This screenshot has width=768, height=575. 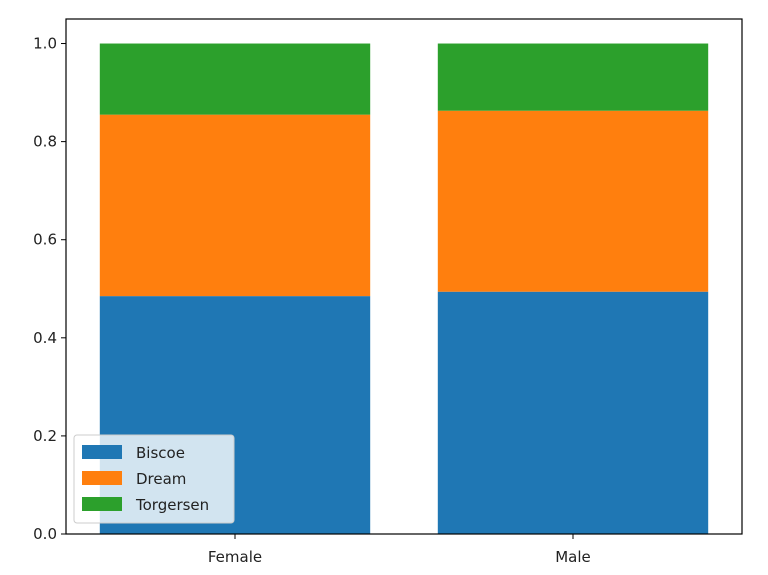 What do you see at coordinates (45, 142) in the screenshot?
I see `y-tick-label-0.8: 0.8` at bounding box center [45, 142].